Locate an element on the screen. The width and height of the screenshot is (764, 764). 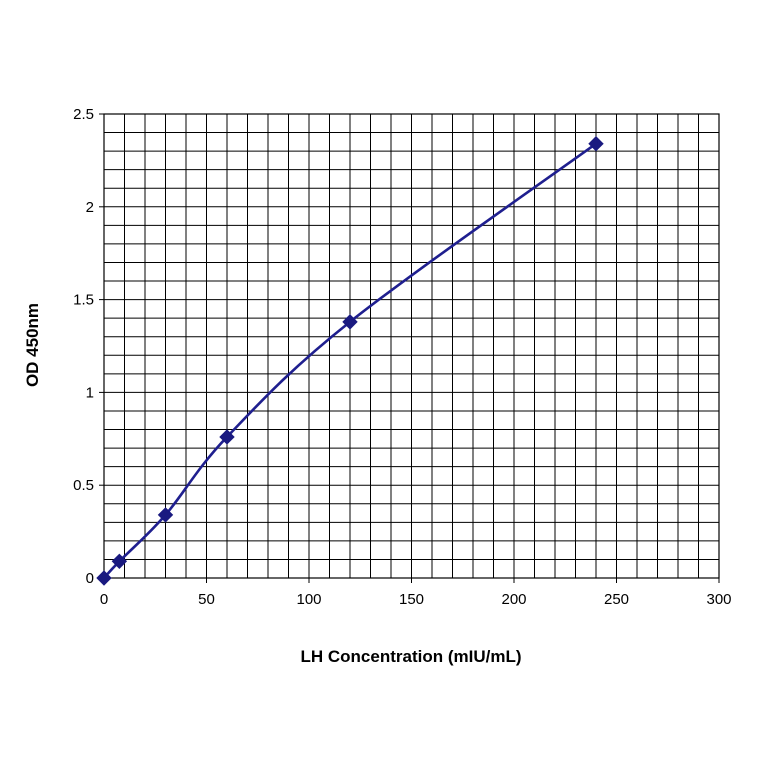
x-tick-label: 250 is located at coordinates (616, 599).